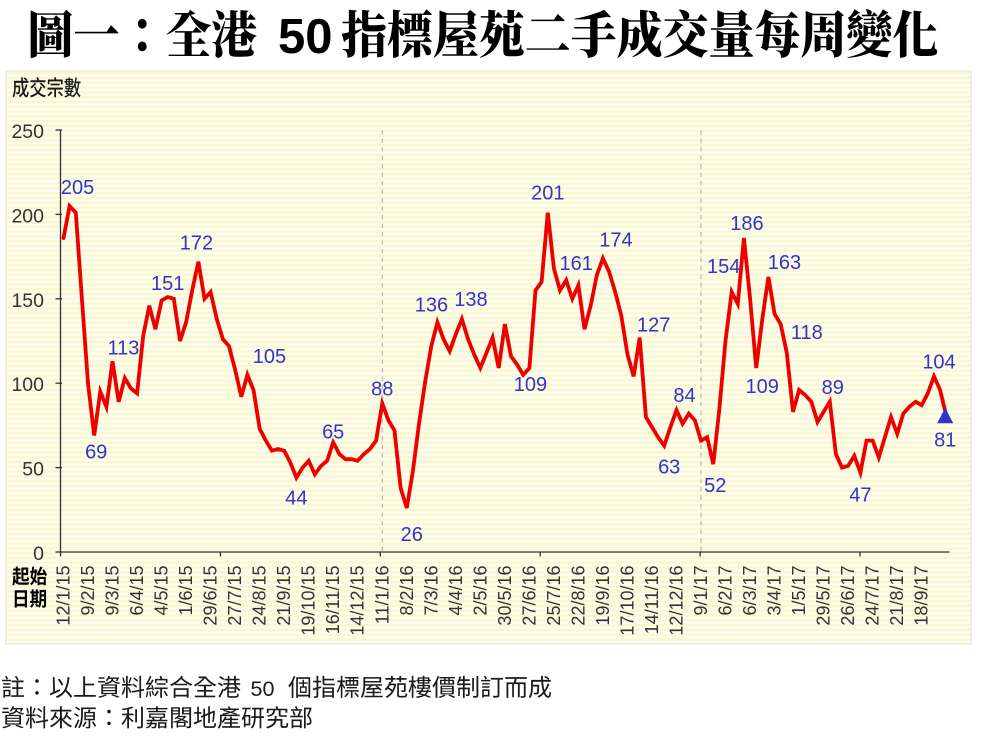 This screenshot has height=742, width=984. Describe the element at coordinates (701, 591) in the screenshot. I see `svg-text: 9/1/17` at that location.